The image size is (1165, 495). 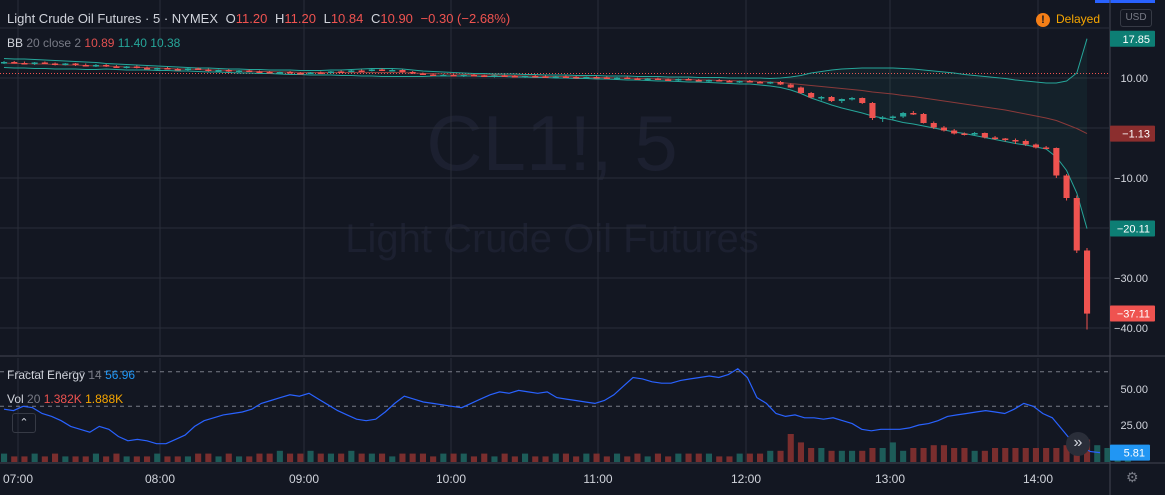 I want to click on bb-legend: BB 20 close 2 10.89 11.40 10.38, so click(x=93, y=43).